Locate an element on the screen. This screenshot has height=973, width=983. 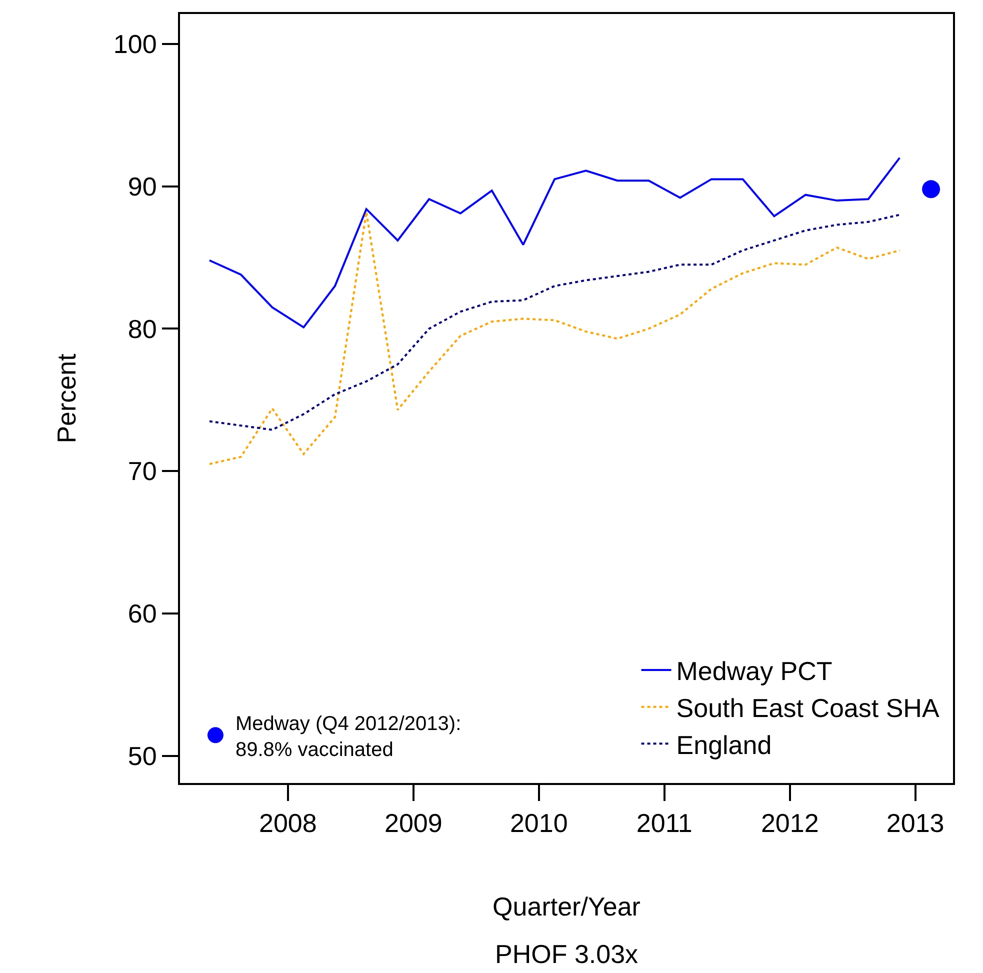
y-tick-label: 80 is located at coordinates (142, 329).